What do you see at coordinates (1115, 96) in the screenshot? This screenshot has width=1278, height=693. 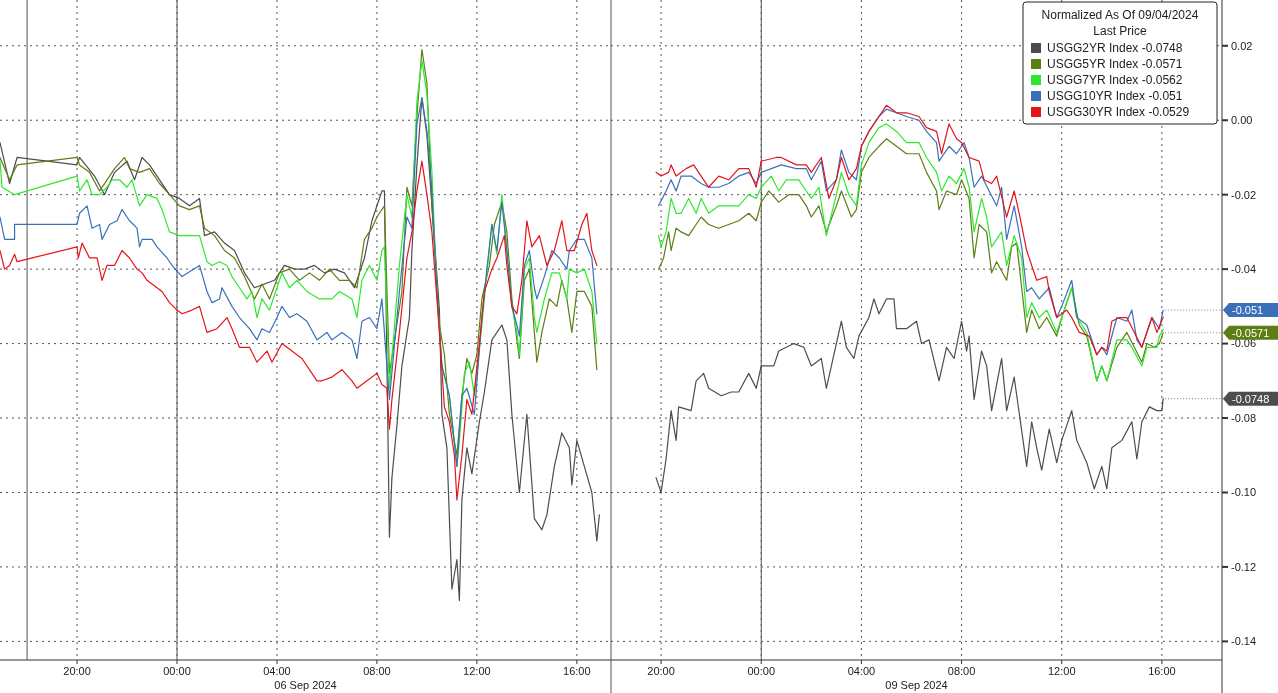 I see `legend-label: USGG10YR Index -0.051` at bounding box center [1115, 96].